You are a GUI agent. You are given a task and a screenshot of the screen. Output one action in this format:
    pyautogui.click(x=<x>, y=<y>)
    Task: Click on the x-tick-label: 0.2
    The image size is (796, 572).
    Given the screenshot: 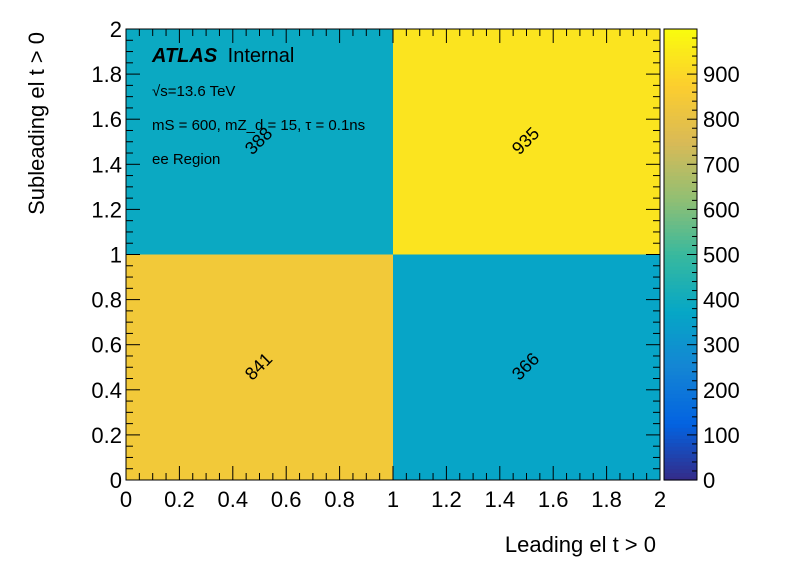 What is the action you would take?
    pyautogui.click(x=179, y=499)
    